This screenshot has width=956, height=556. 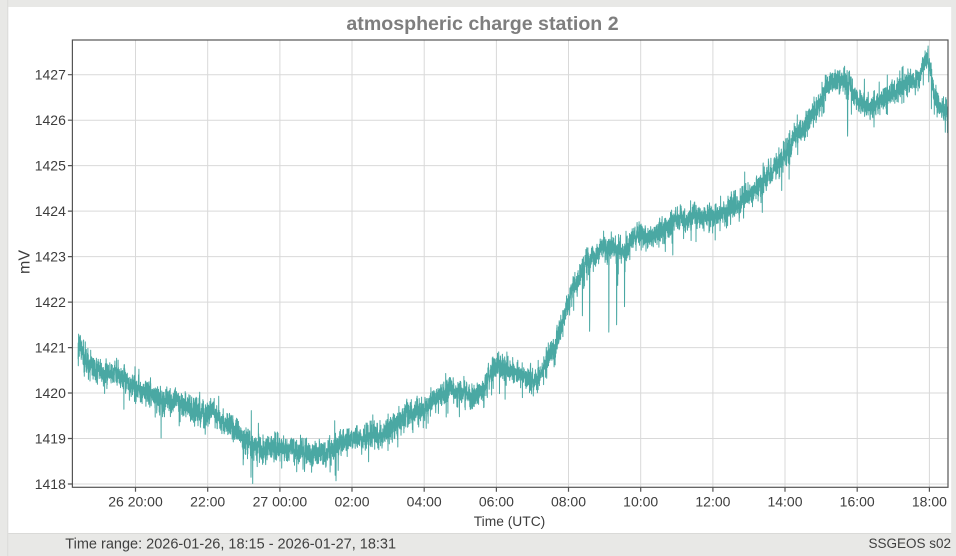 What do you see at coordinates (50, 302) in the screenshot?
I see `svg-text: 1422` at bounding box center [50, 302].